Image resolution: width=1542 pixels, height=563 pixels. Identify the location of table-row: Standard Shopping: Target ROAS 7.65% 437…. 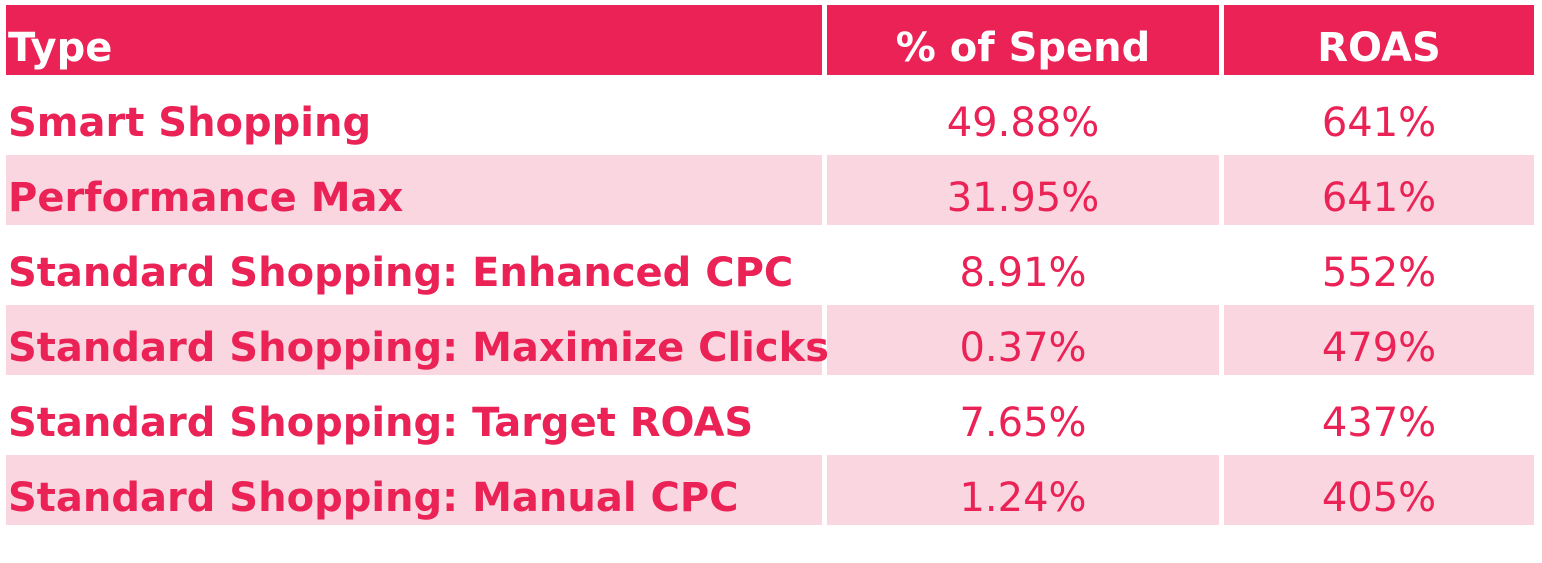
(770, 415).